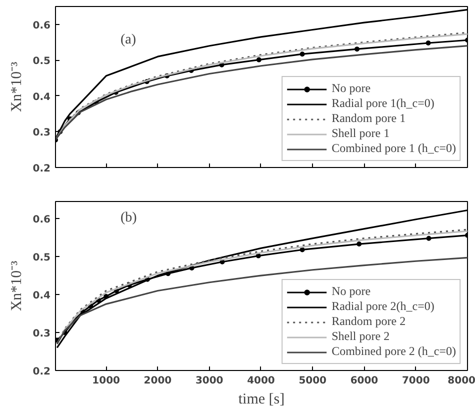 The width and height of the screenshot is (475, 410). I want to click on legend-label: Combined pore 1 (h_c=0), so click(394, 148).